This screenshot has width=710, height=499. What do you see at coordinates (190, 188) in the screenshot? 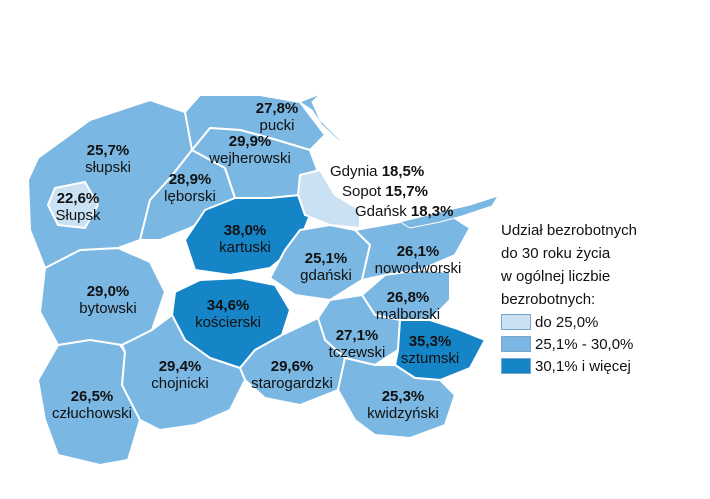
I see `label-leborski: 28,9% lęborski` at bounding box center [190, 188].